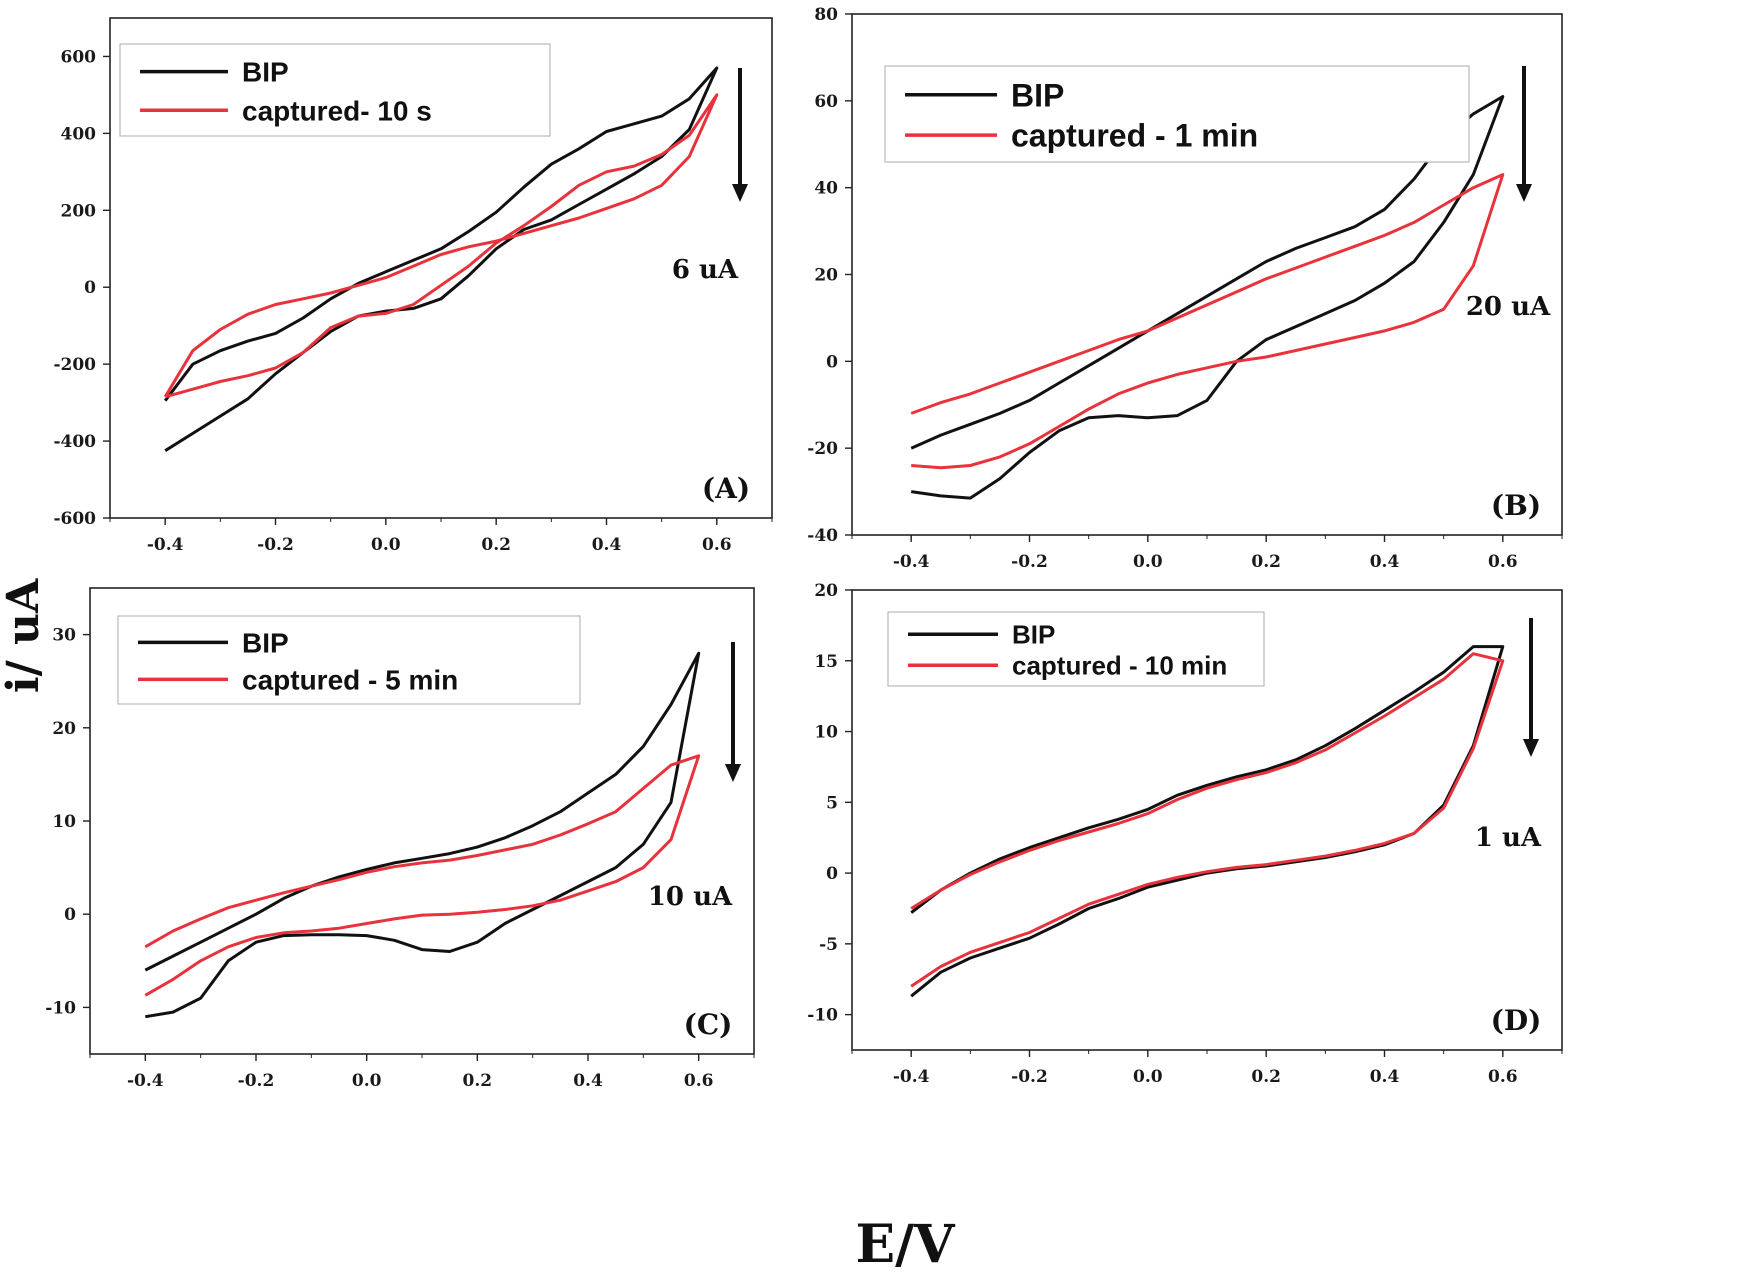 The height and width of the screenshot is (1274, 1747). What do you see at coordinates (708, 1024) in the screenshot?
I see `panel-label: (C)` at bounding box center [708, 1024].